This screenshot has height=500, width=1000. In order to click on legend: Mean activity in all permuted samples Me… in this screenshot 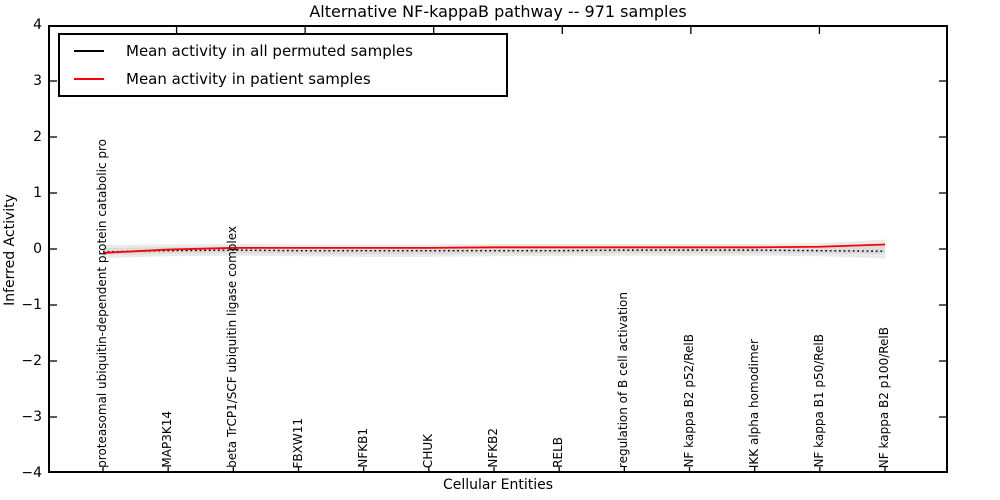, I will do `click(283, 65)`.